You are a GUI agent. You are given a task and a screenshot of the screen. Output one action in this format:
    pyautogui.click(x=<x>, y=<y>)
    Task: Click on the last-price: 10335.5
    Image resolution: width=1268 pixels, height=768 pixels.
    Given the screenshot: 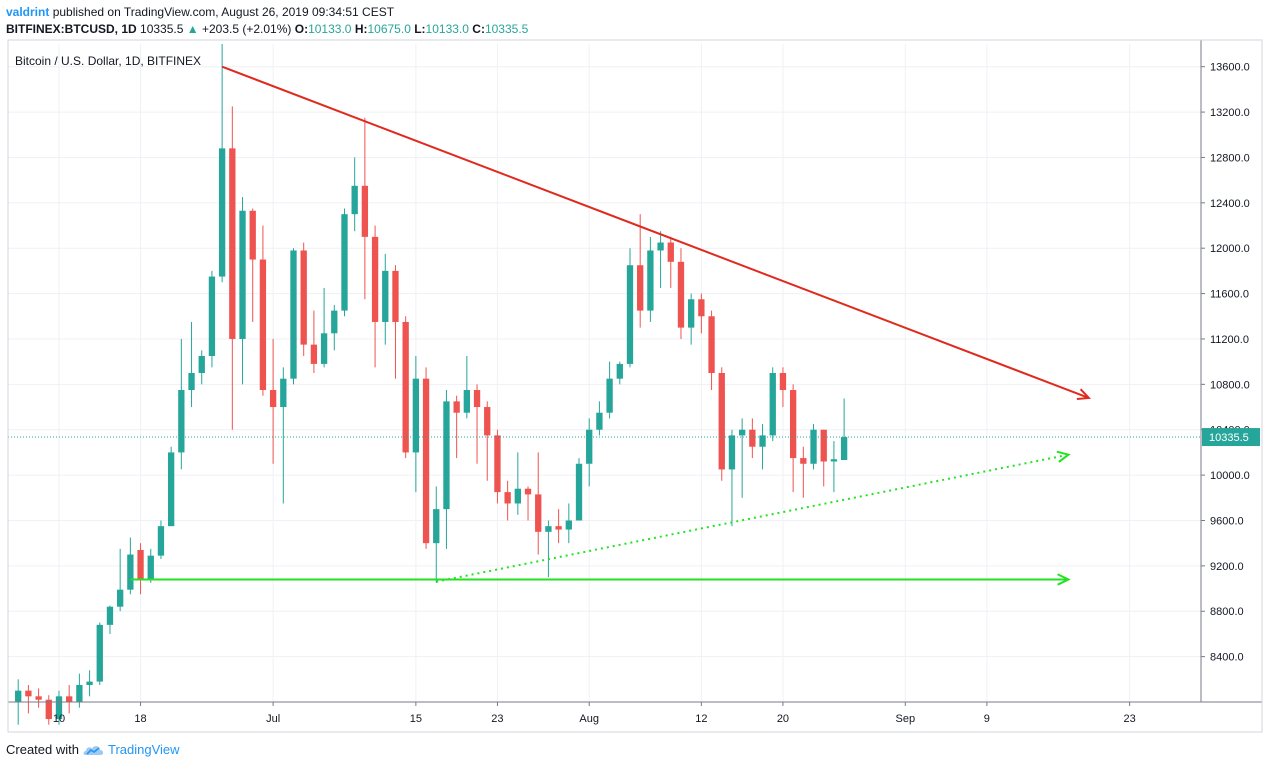 What is the action you would take?
    pyautogui.click(x=162, y=29)
    